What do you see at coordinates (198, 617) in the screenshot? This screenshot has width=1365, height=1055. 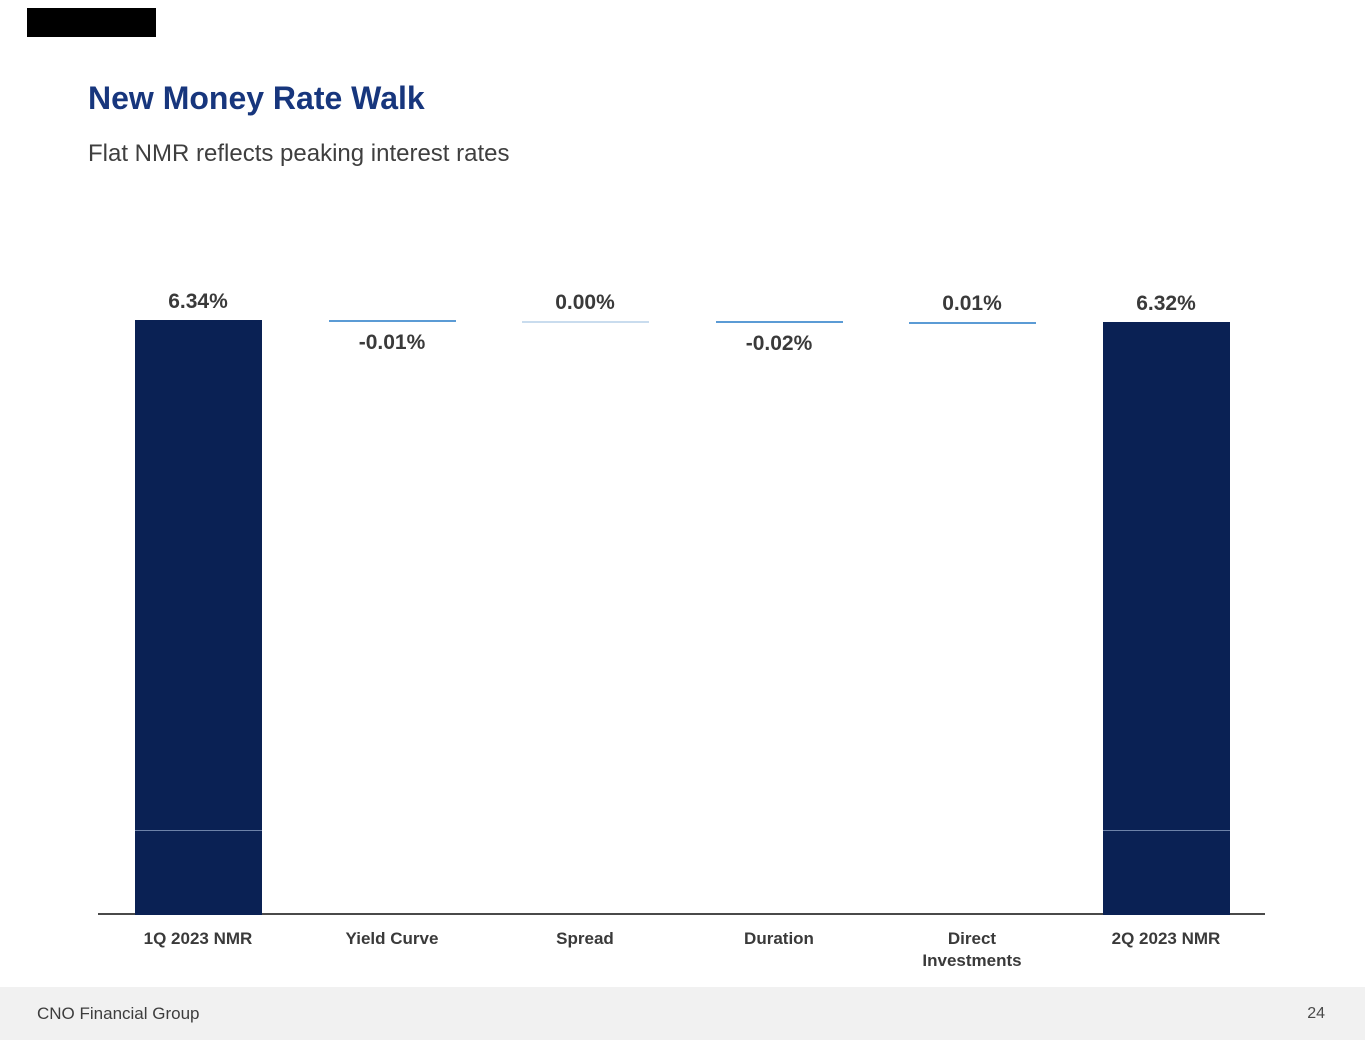 I see `total-bar-1q-2023-nmr` at bounding box center [198, 617].